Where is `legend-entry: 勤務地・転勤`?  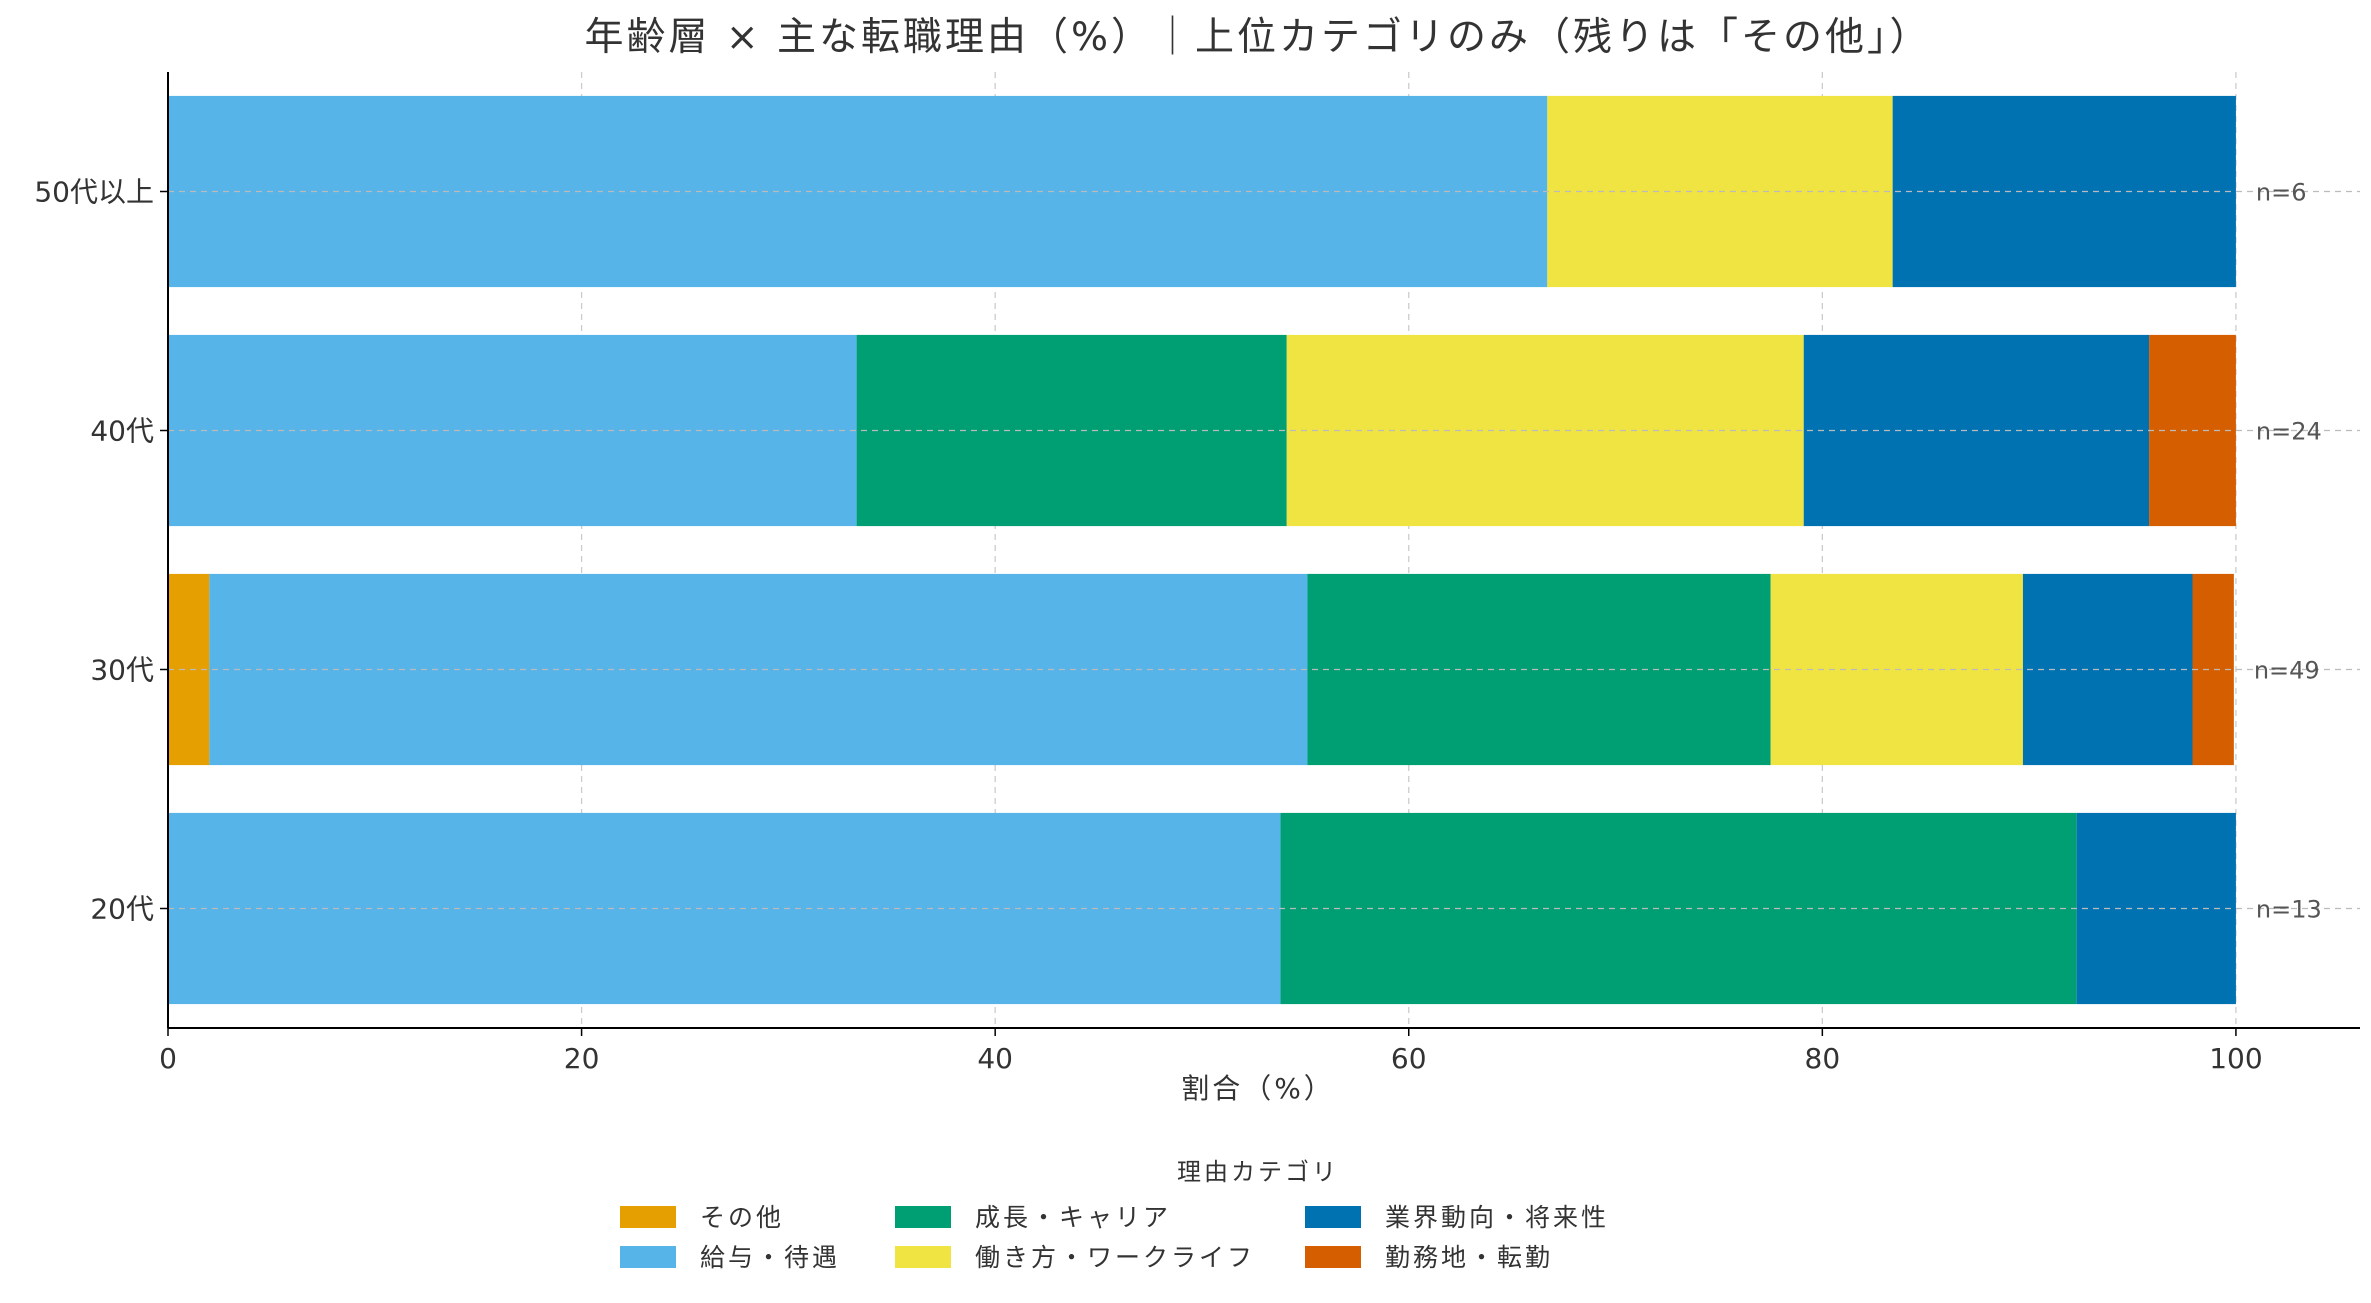 legend-entry: 勤務地・転勤 is located at coordinates (1469, 1257).